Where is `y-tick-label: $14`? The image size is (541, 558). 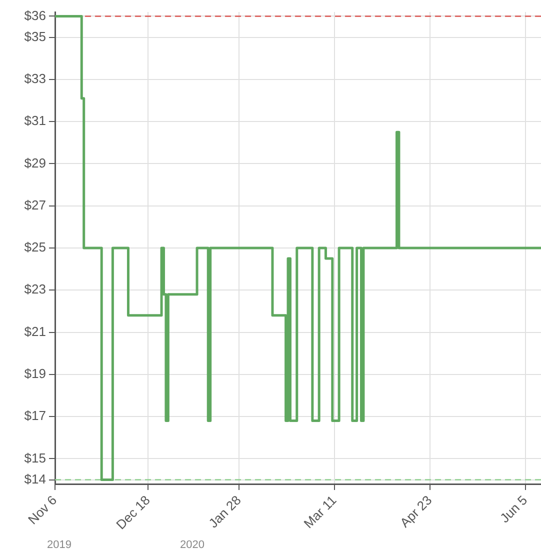
y-tick-label: $14 is located at coordinates (35, 478).